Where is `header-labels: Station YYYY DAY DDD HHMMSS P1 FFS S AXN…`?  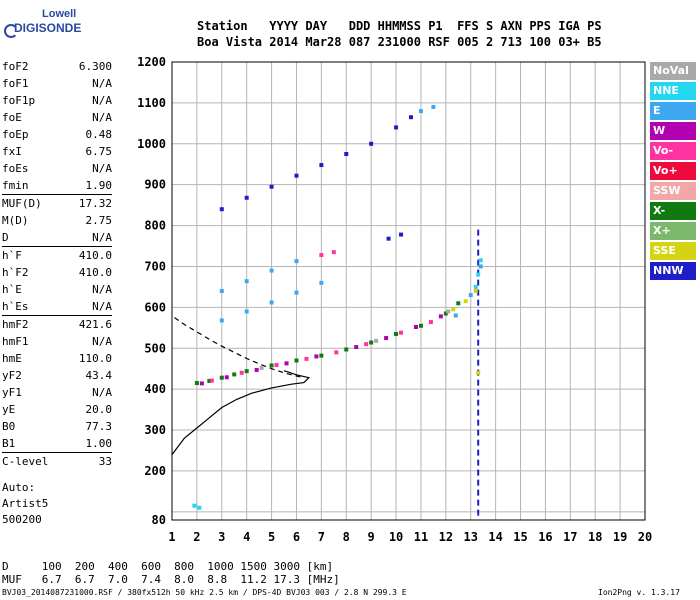
header-labels: Station YYYY DAY DDD HHMMSS P1 FFS S AXN… is located at coordinates (399, 26).